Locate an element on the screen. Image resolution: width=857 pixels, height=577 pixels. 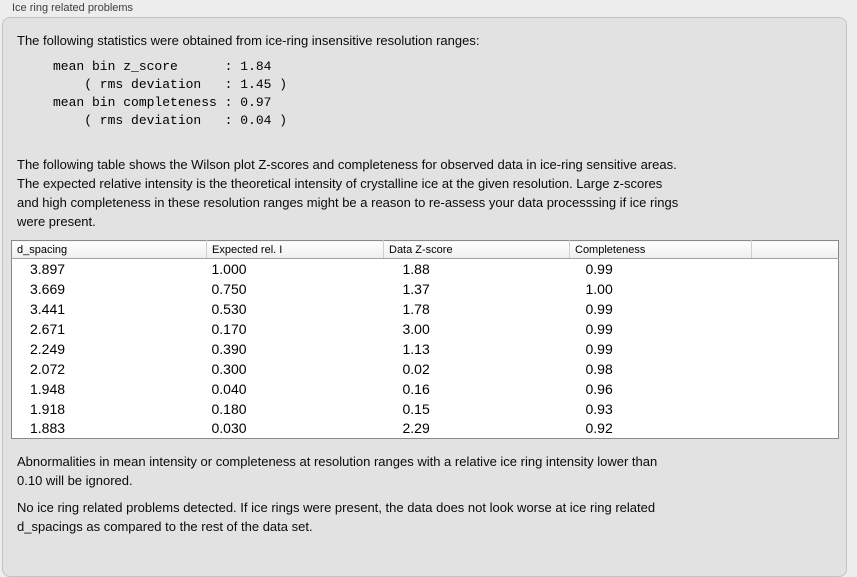
table-row: 3.669 0.750 1.37 1.00 is located at coordinates (425, 289).